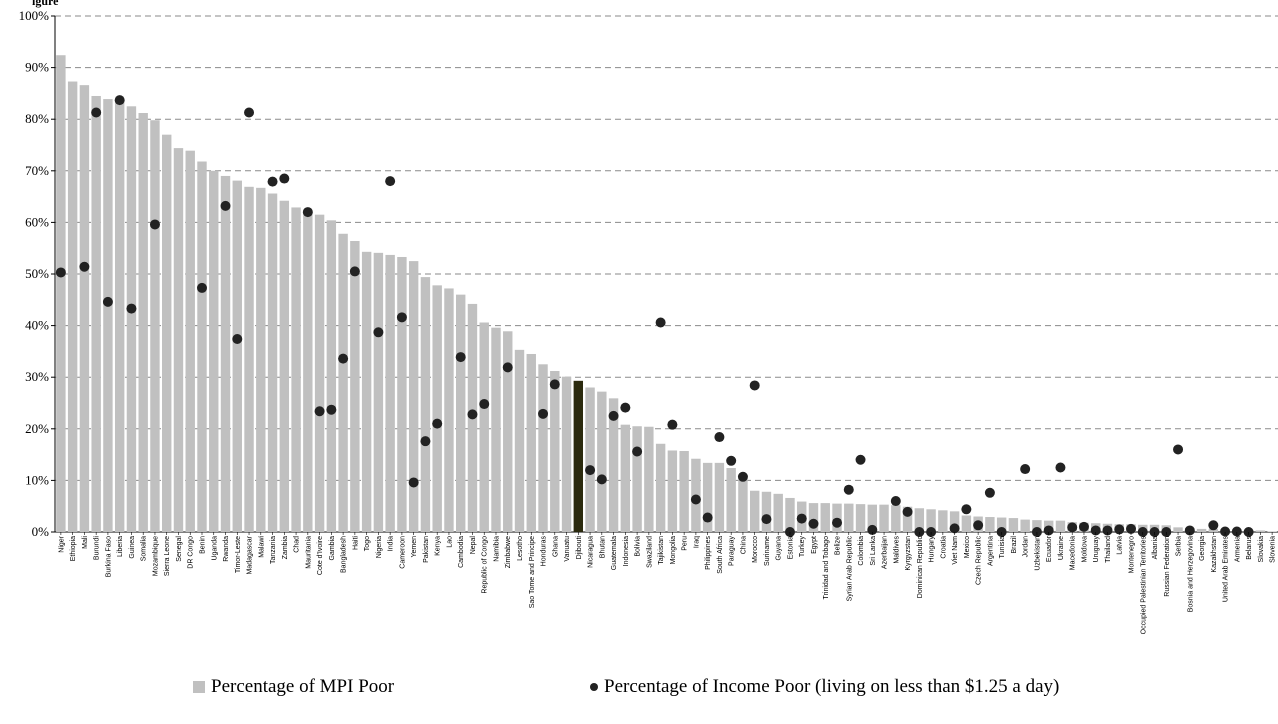  I want to click on x-tick-label: Honduras, so click(544, 551).